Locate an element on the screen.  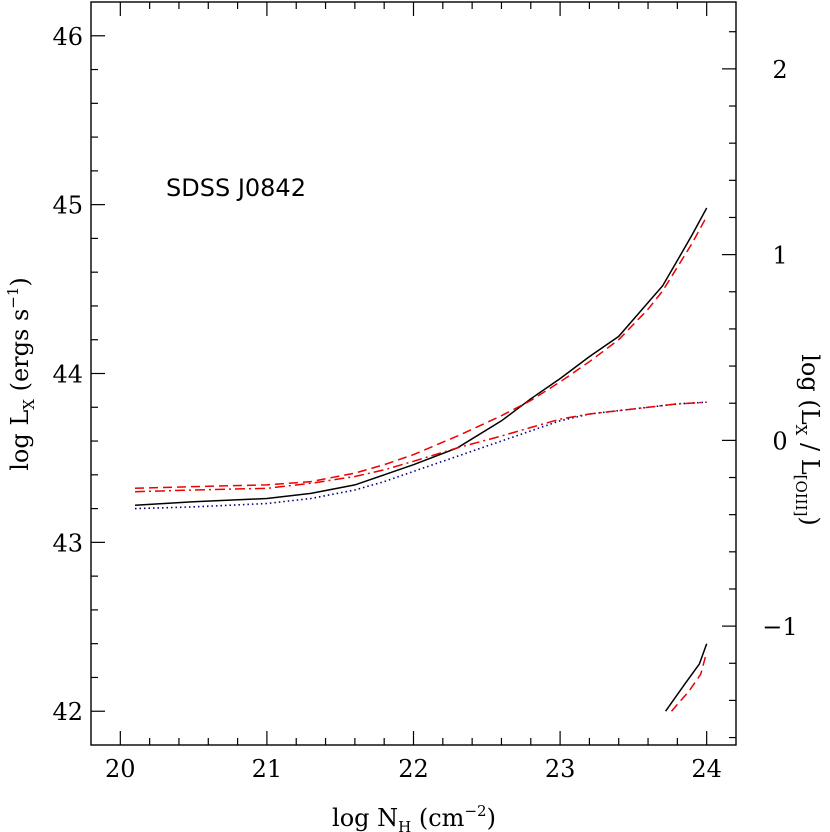
y-tick-label-left: 43 is located at coordinates (67, 543).